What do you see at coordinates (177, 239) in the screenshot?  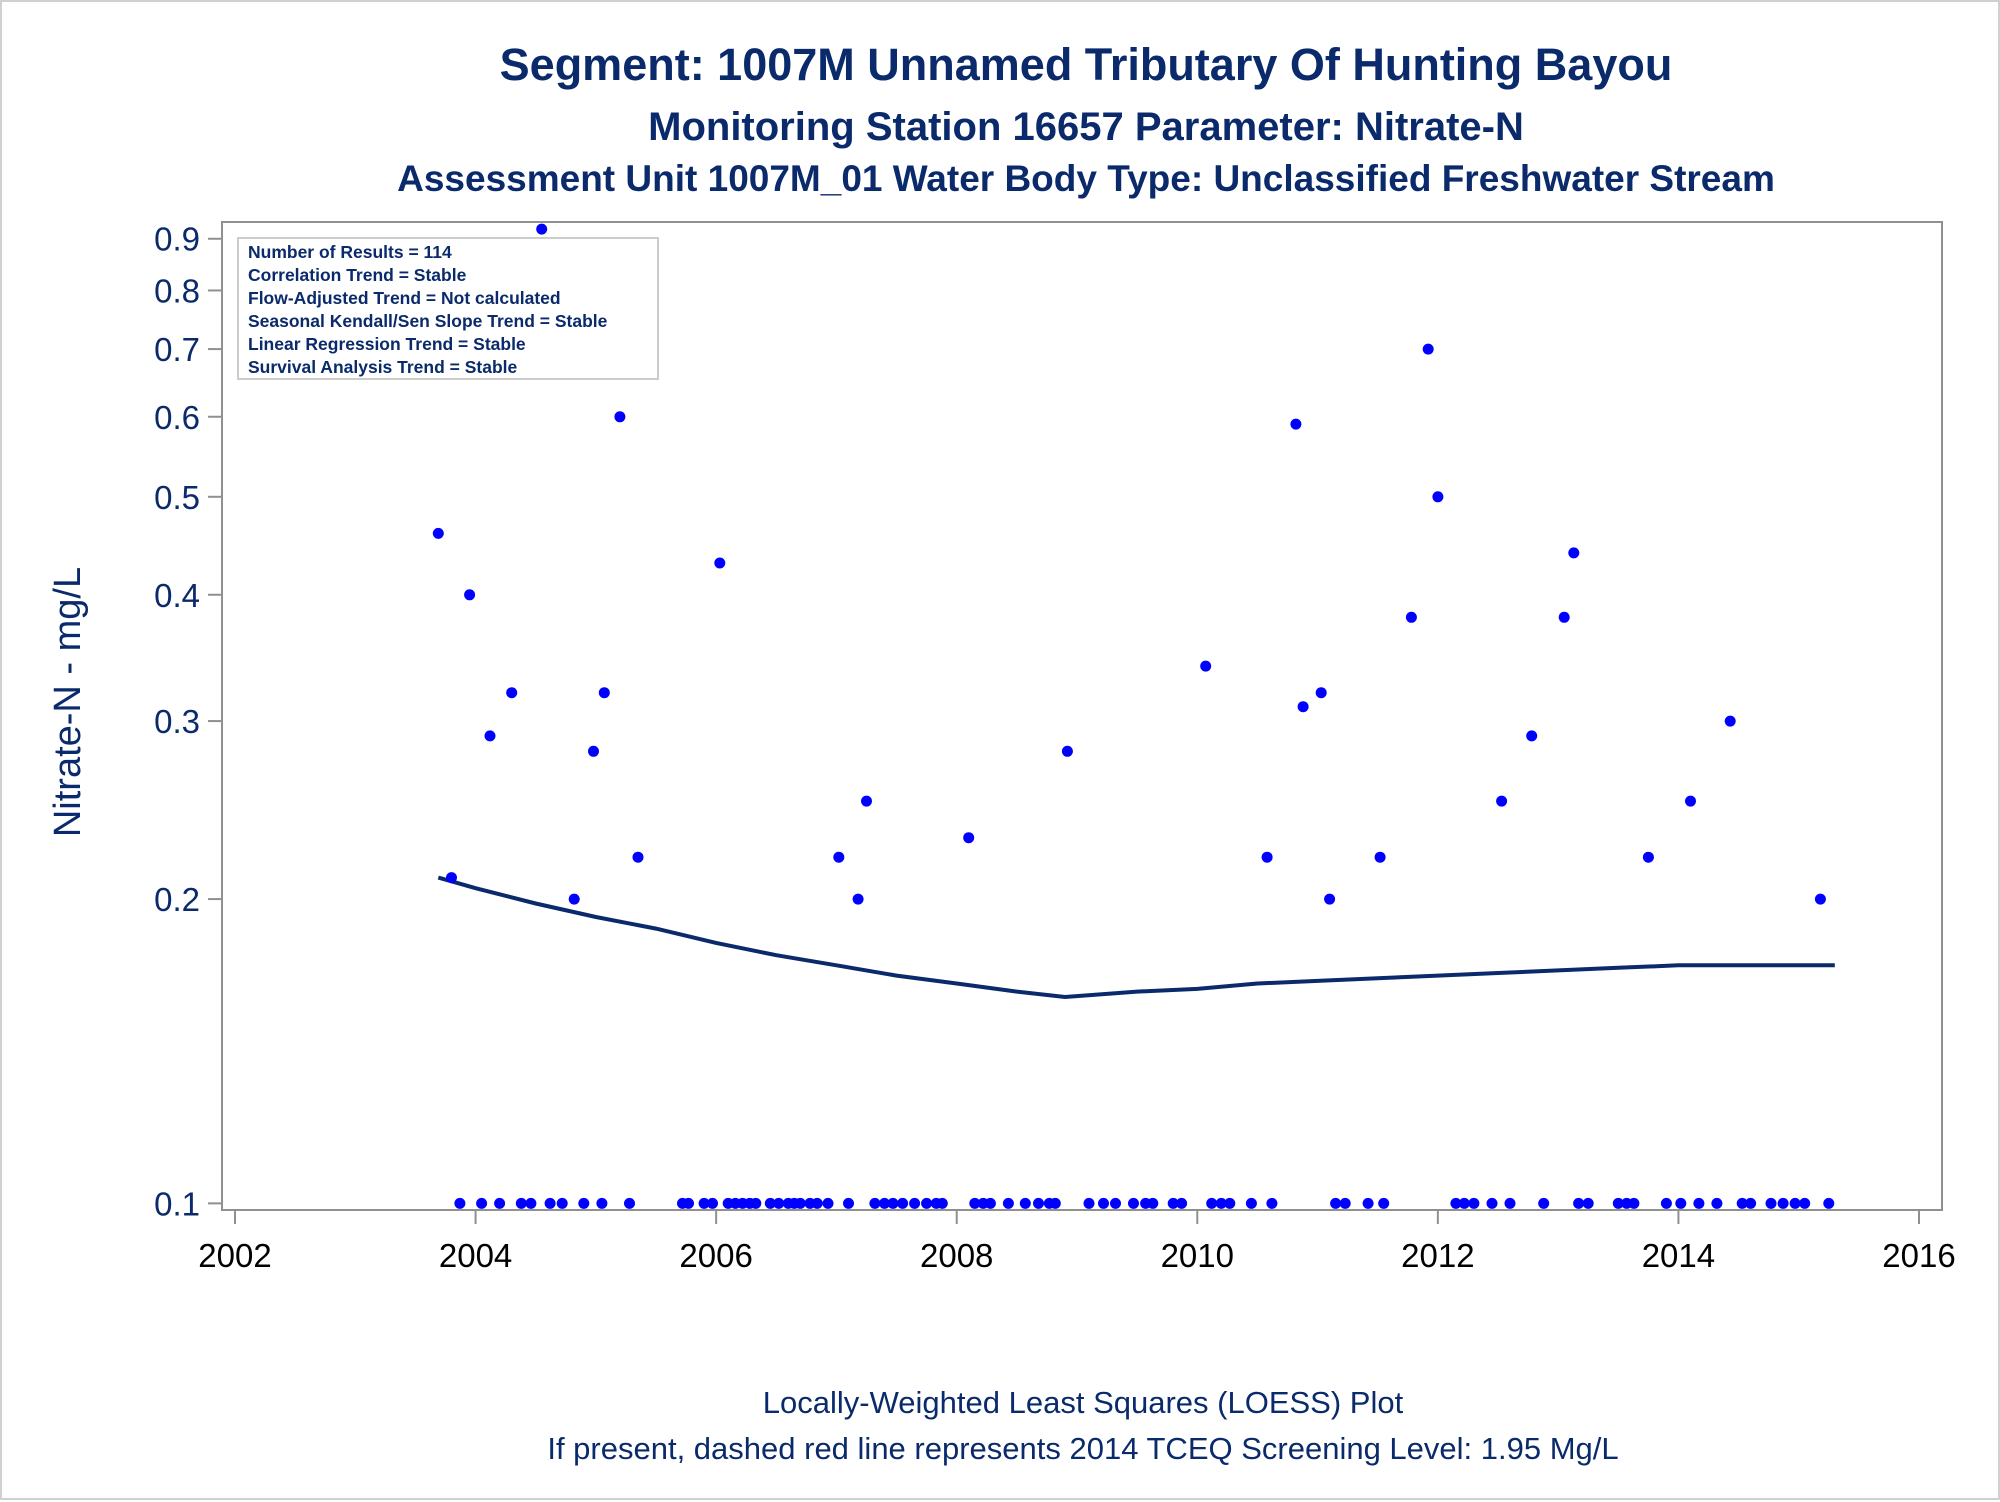 I see `y-tick-label: 0.9` at bounding box center [177, 239].